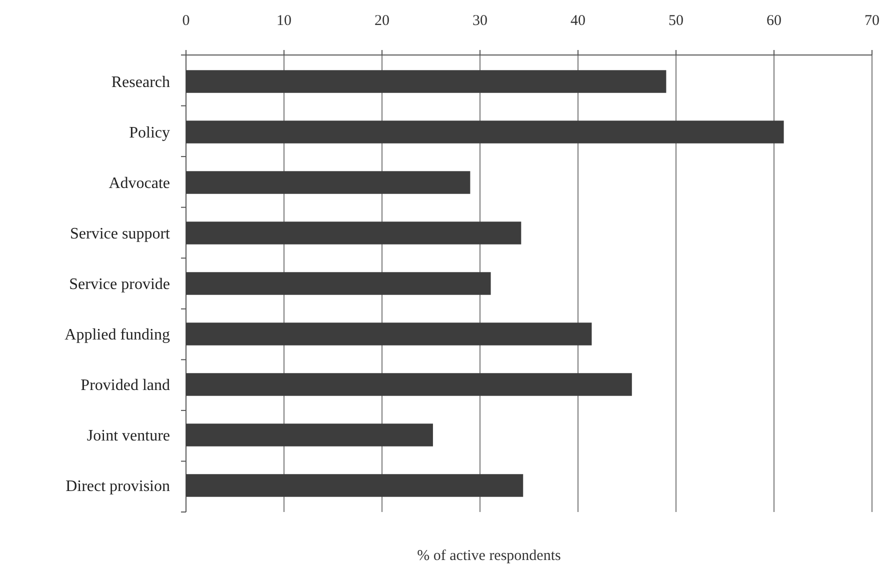 The image size is (888, 577). What do you see at coordinates (382, 21) in the screenshot?
I see `x-tick-label: 20` at bounding box center [382, 21].